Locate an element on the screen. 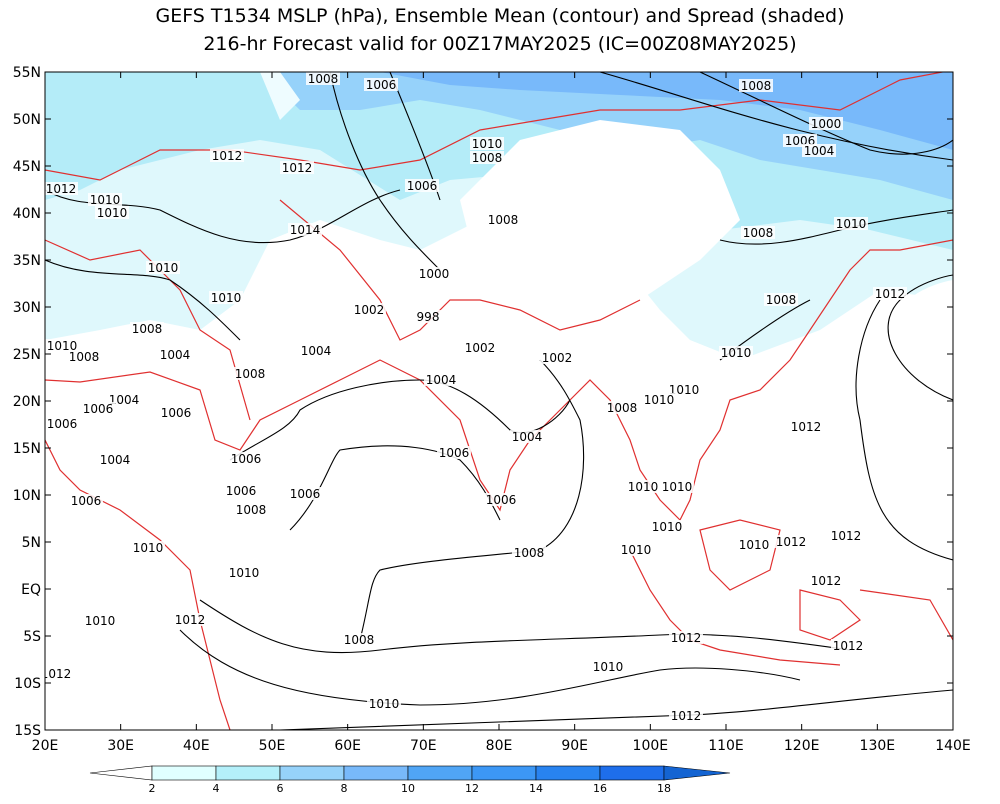 The height and width of the screenshot is (804, 1000). colorbar-tick-label: 16 is located at coordinates (600, 788).